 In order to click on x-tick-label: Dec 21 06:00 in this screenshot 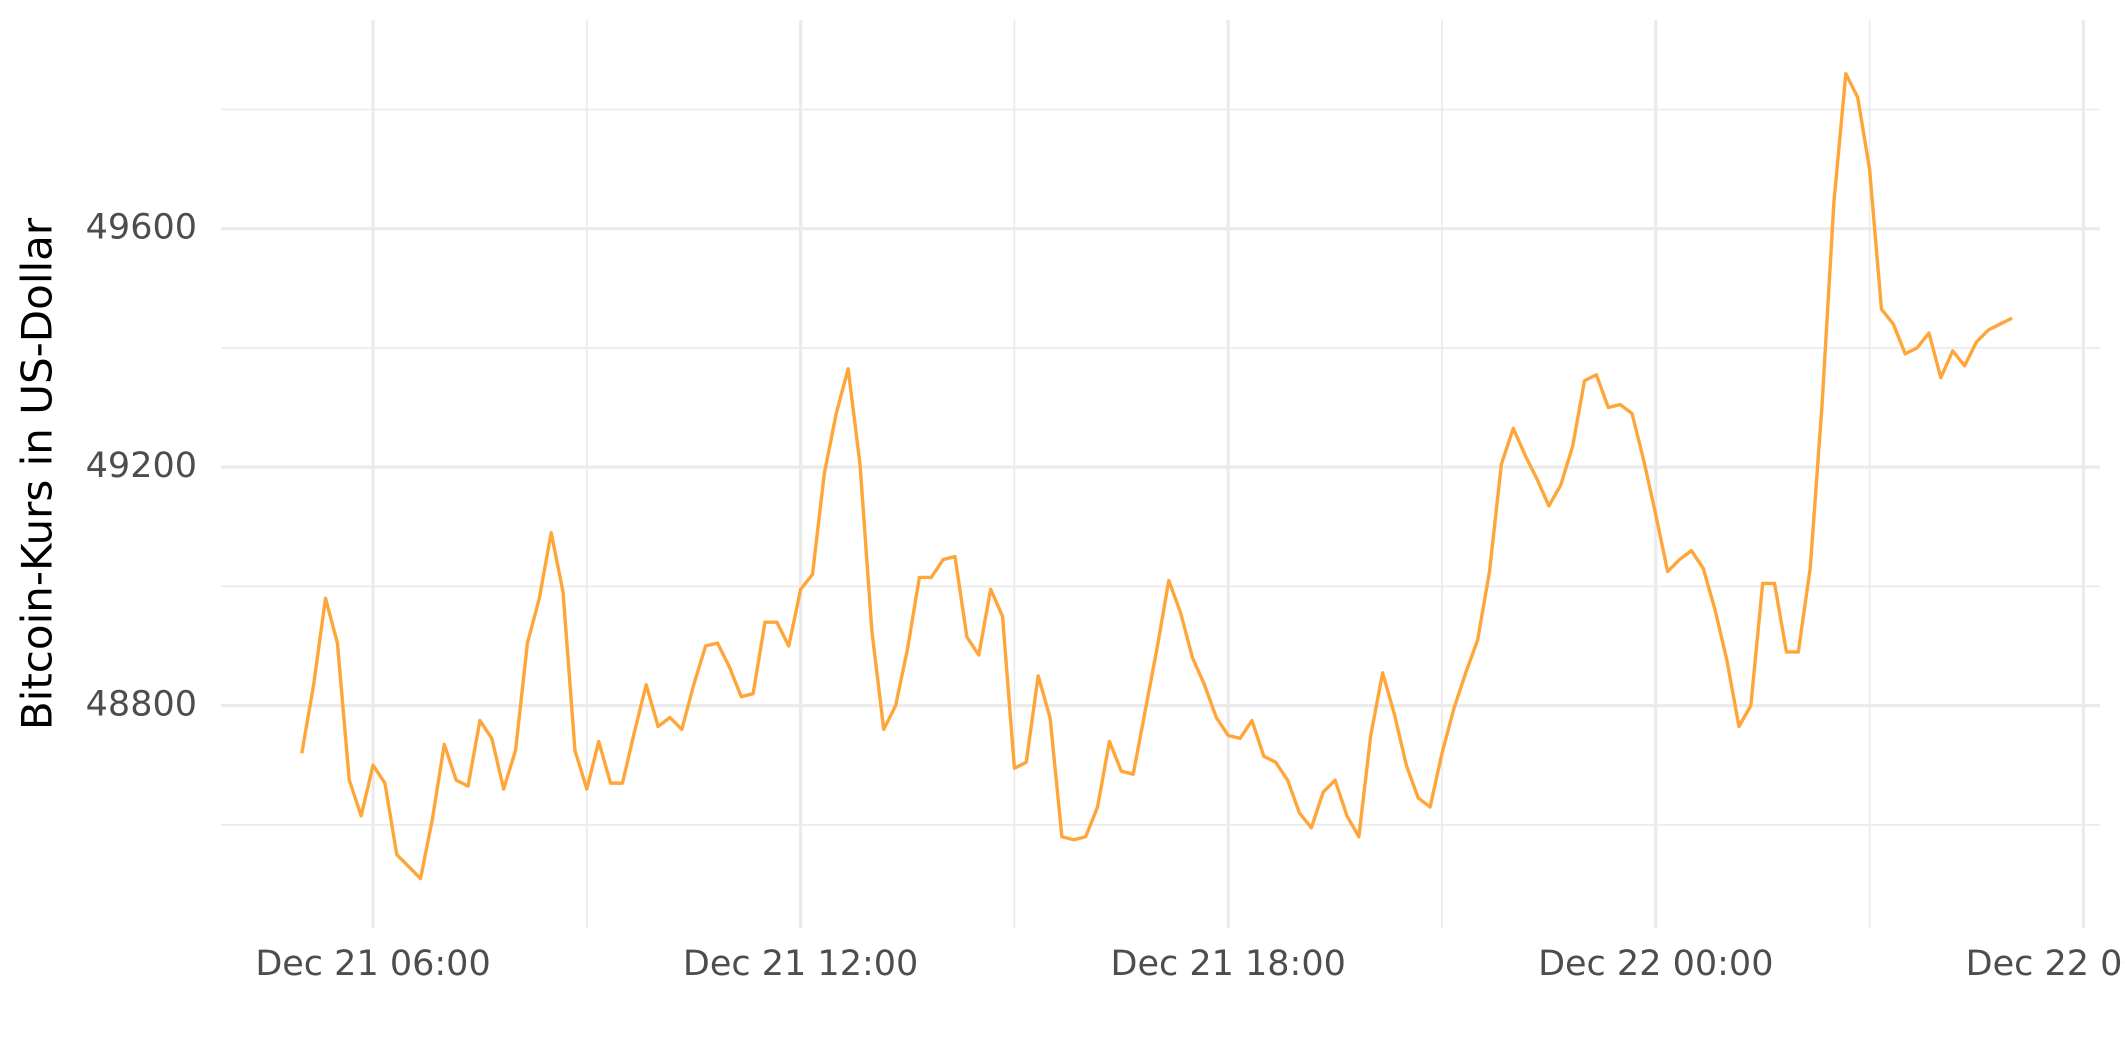, I will do `click(372, 964)`.